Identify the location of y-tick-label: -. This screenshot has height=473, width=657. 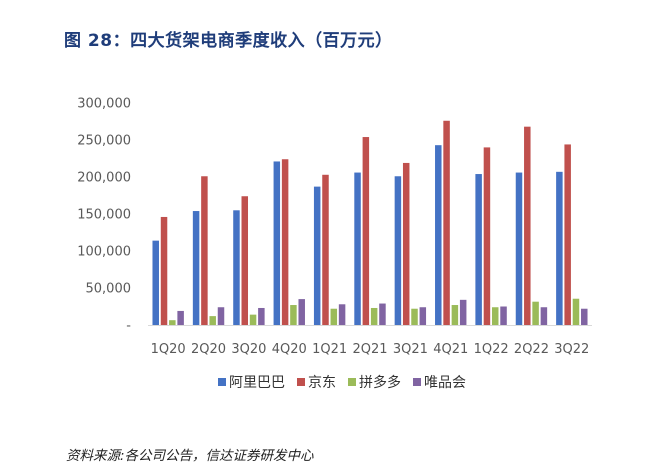
(128, 326).